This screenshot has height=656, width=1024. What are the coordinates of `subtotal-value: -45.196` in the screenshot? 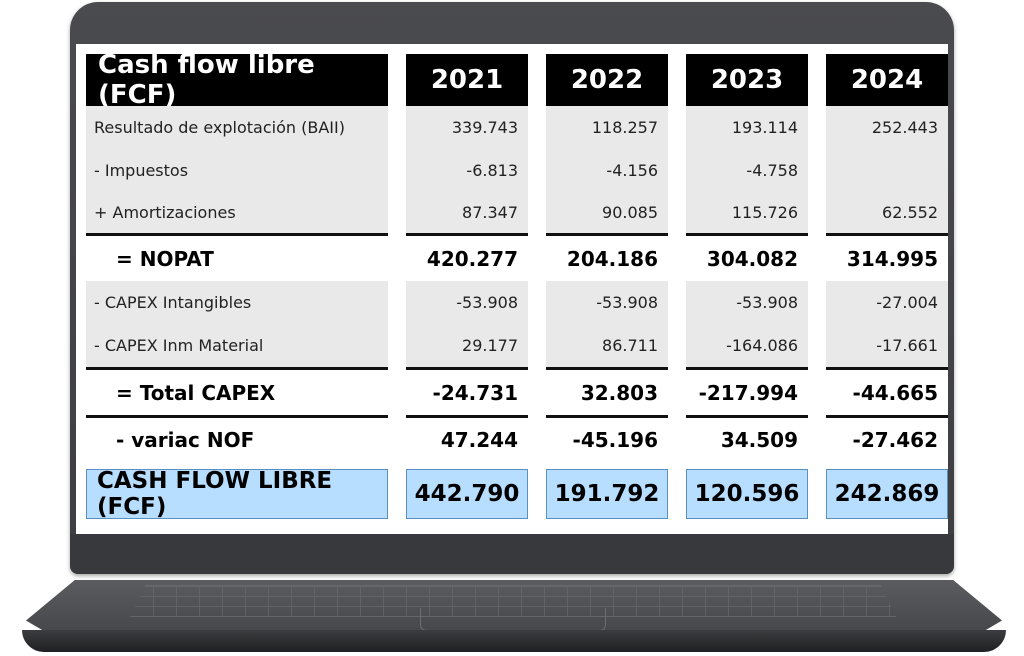 It's located at (607, 438).